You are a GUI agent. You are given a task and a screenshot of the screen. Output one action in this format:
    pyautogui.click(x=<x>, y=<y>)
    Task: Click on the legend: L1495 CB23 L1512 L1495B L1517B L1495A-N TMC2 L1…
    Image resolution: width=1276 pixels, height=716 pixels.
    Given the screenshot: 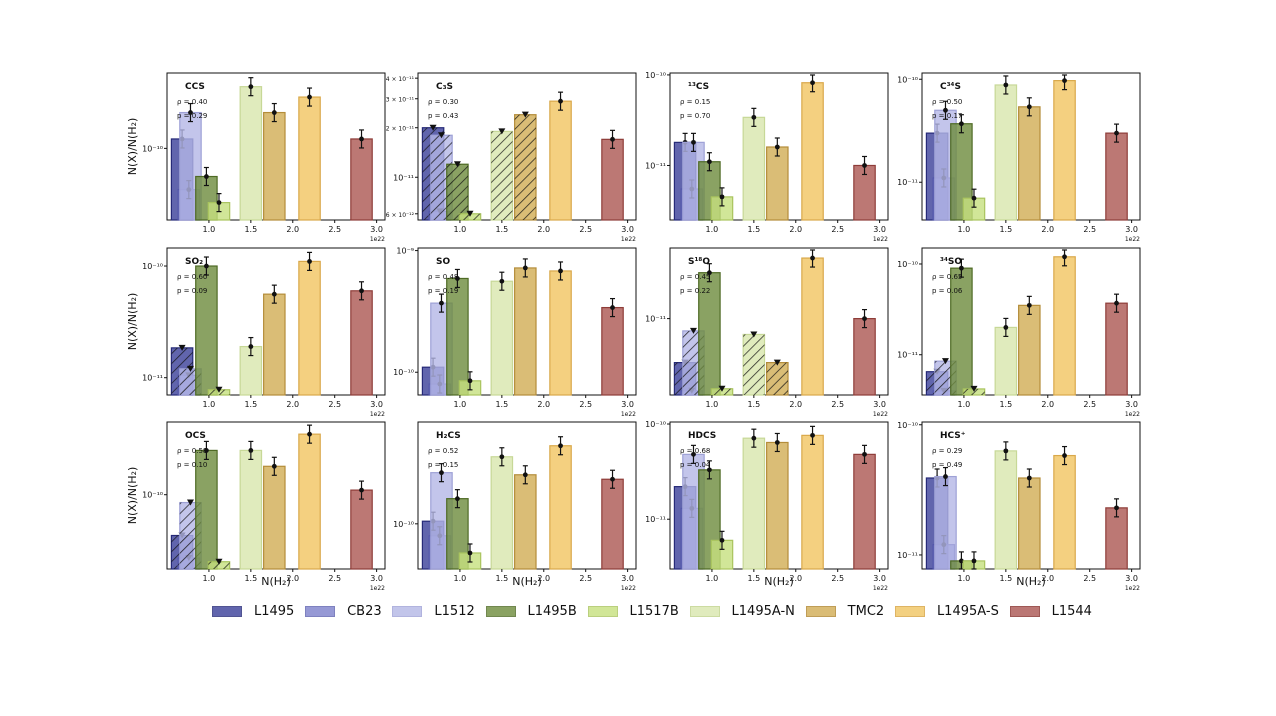 What is the action you would take?
    pyautogui.click(x=652, y=611)
    